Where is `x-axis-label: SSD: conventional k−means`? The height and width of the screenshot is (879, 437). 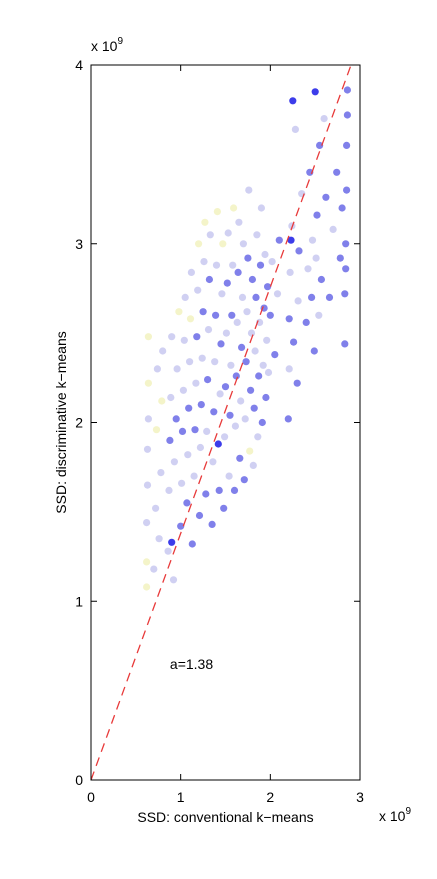 x-axis-label: SSD: conventional k−means is located at coordinates (225, 817).